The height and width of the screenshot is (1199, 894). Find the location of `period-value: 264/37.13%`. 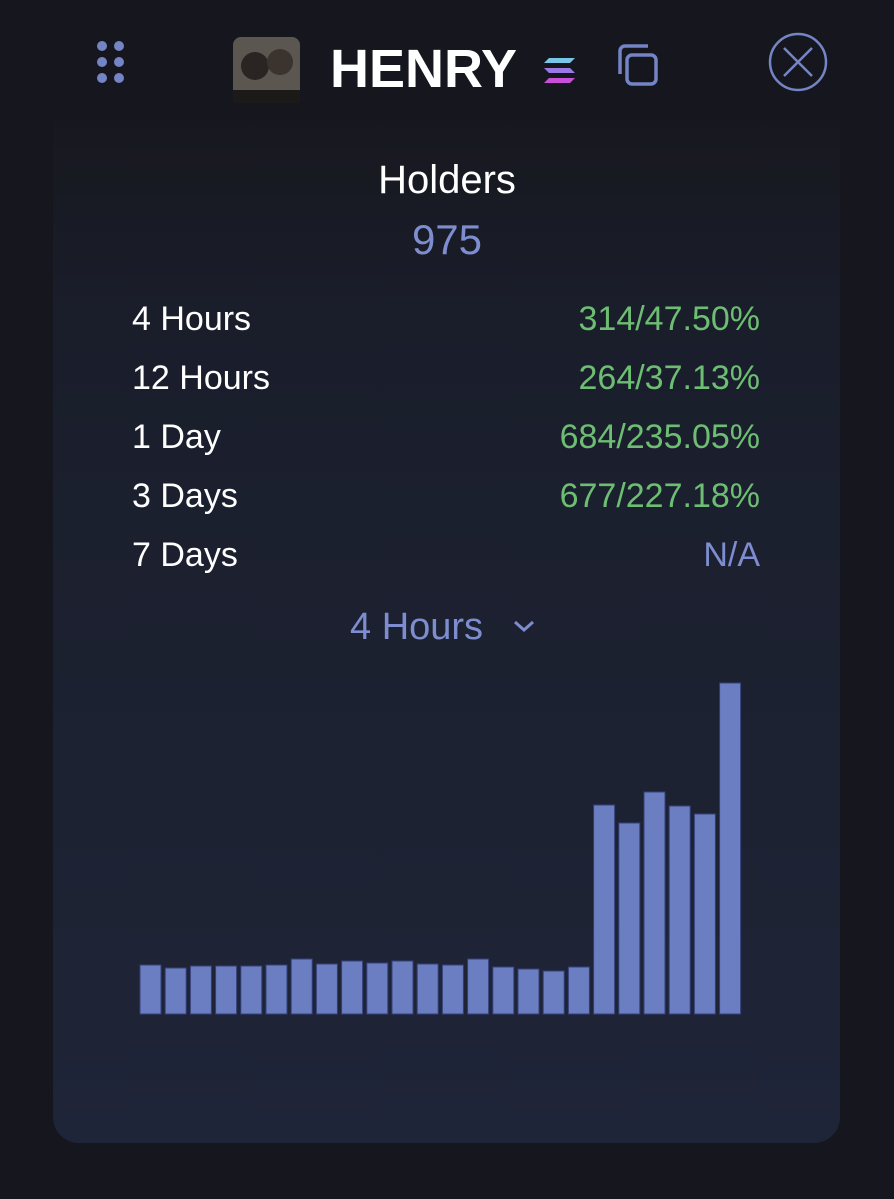

period-value: 264/37.13% is located at coordinates (669, 378).